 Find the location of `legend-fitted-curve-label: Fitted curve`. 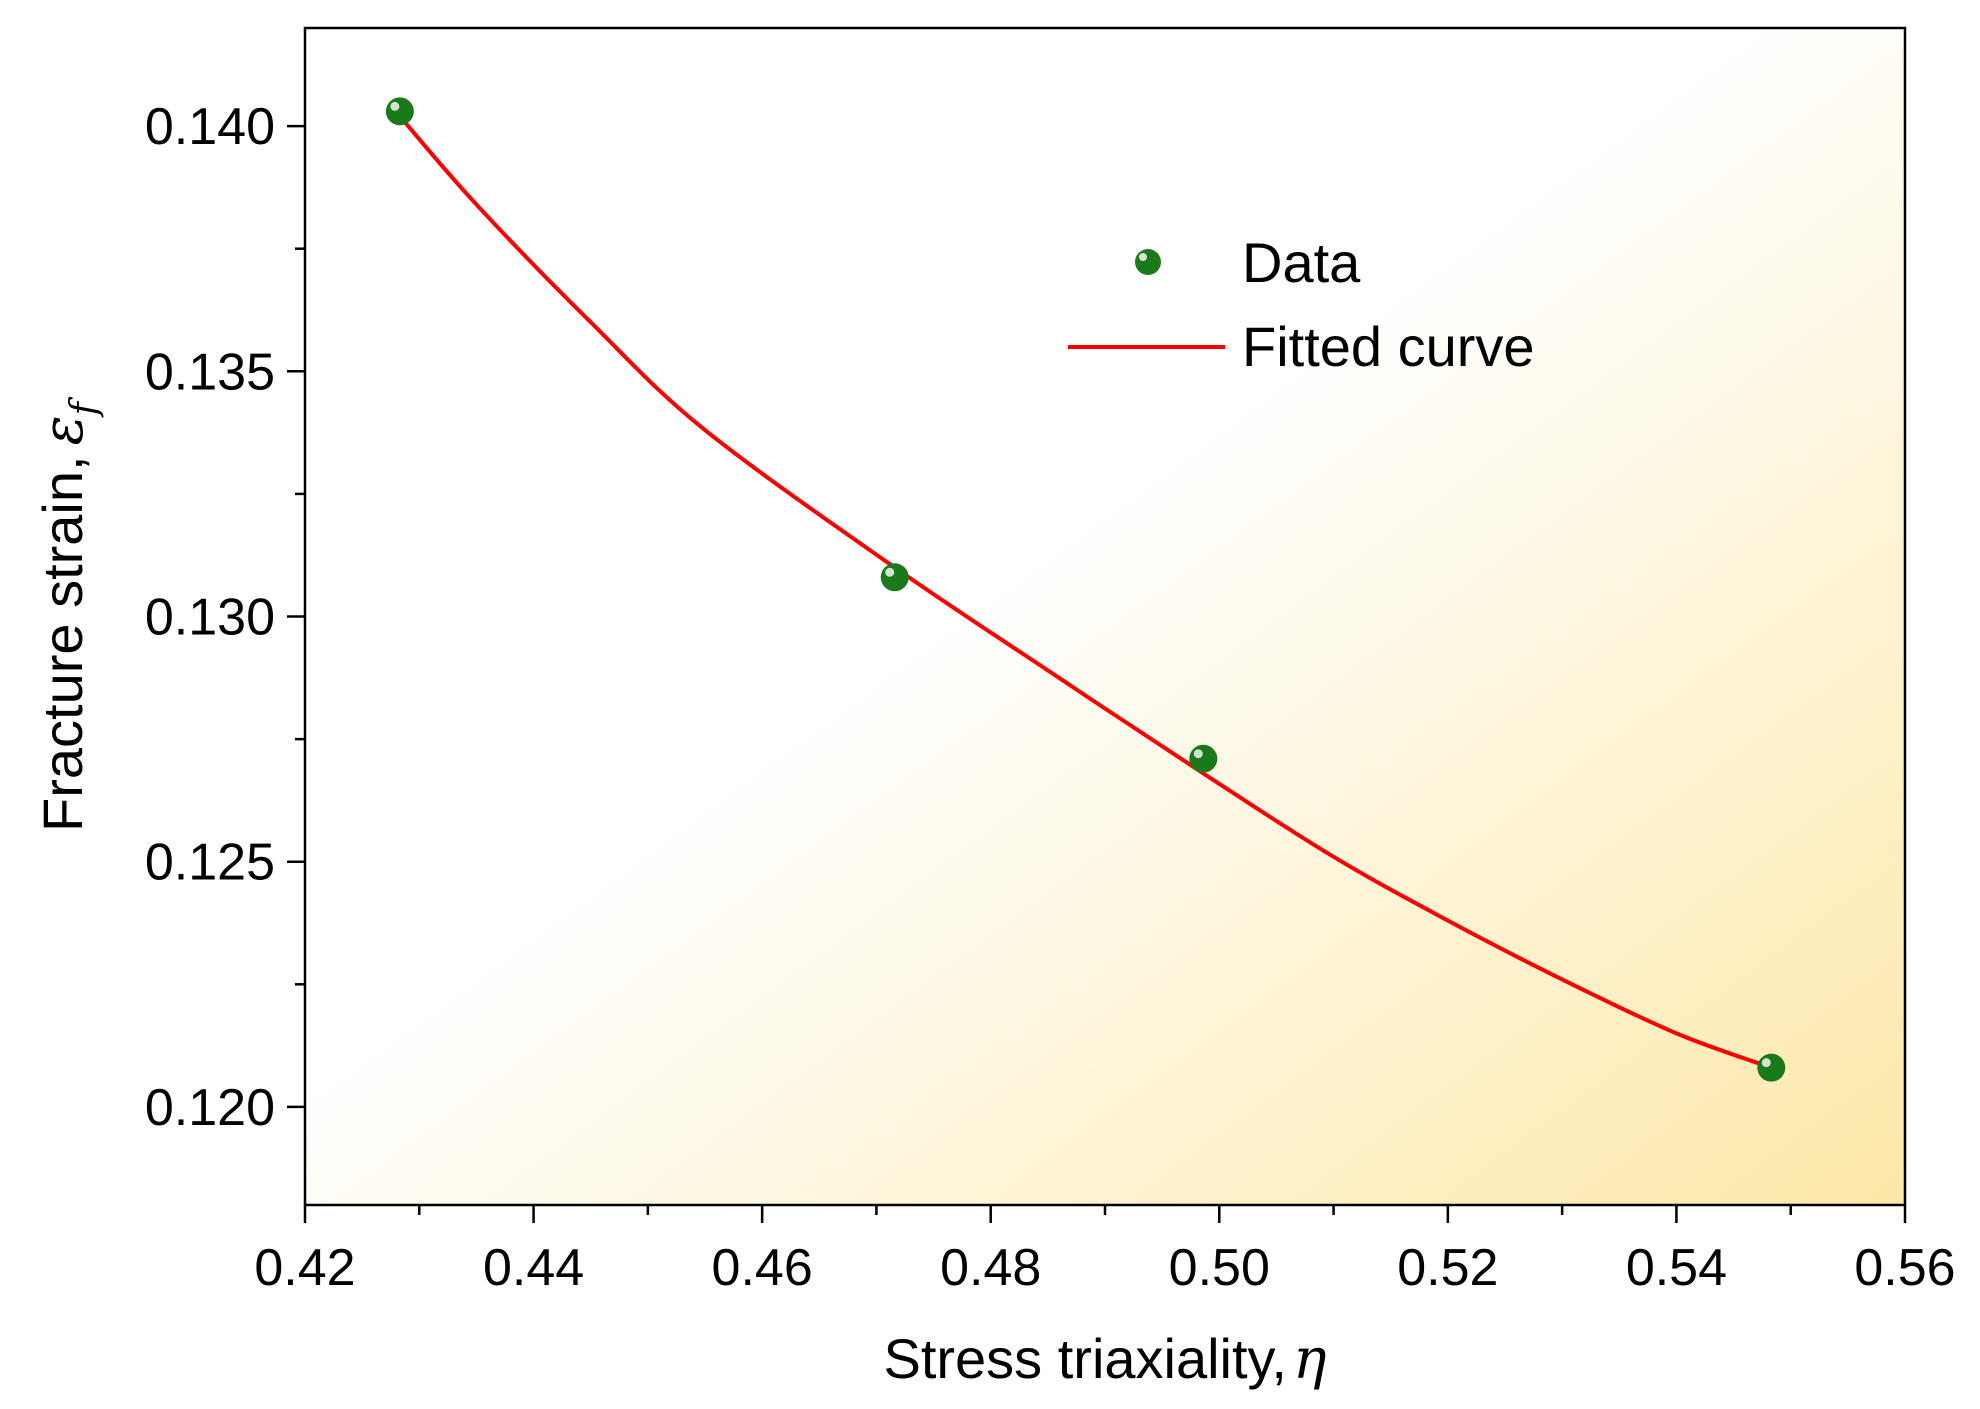

legend-fitted-curve-label: Fitted curve is located at coordinates (1388, 346).